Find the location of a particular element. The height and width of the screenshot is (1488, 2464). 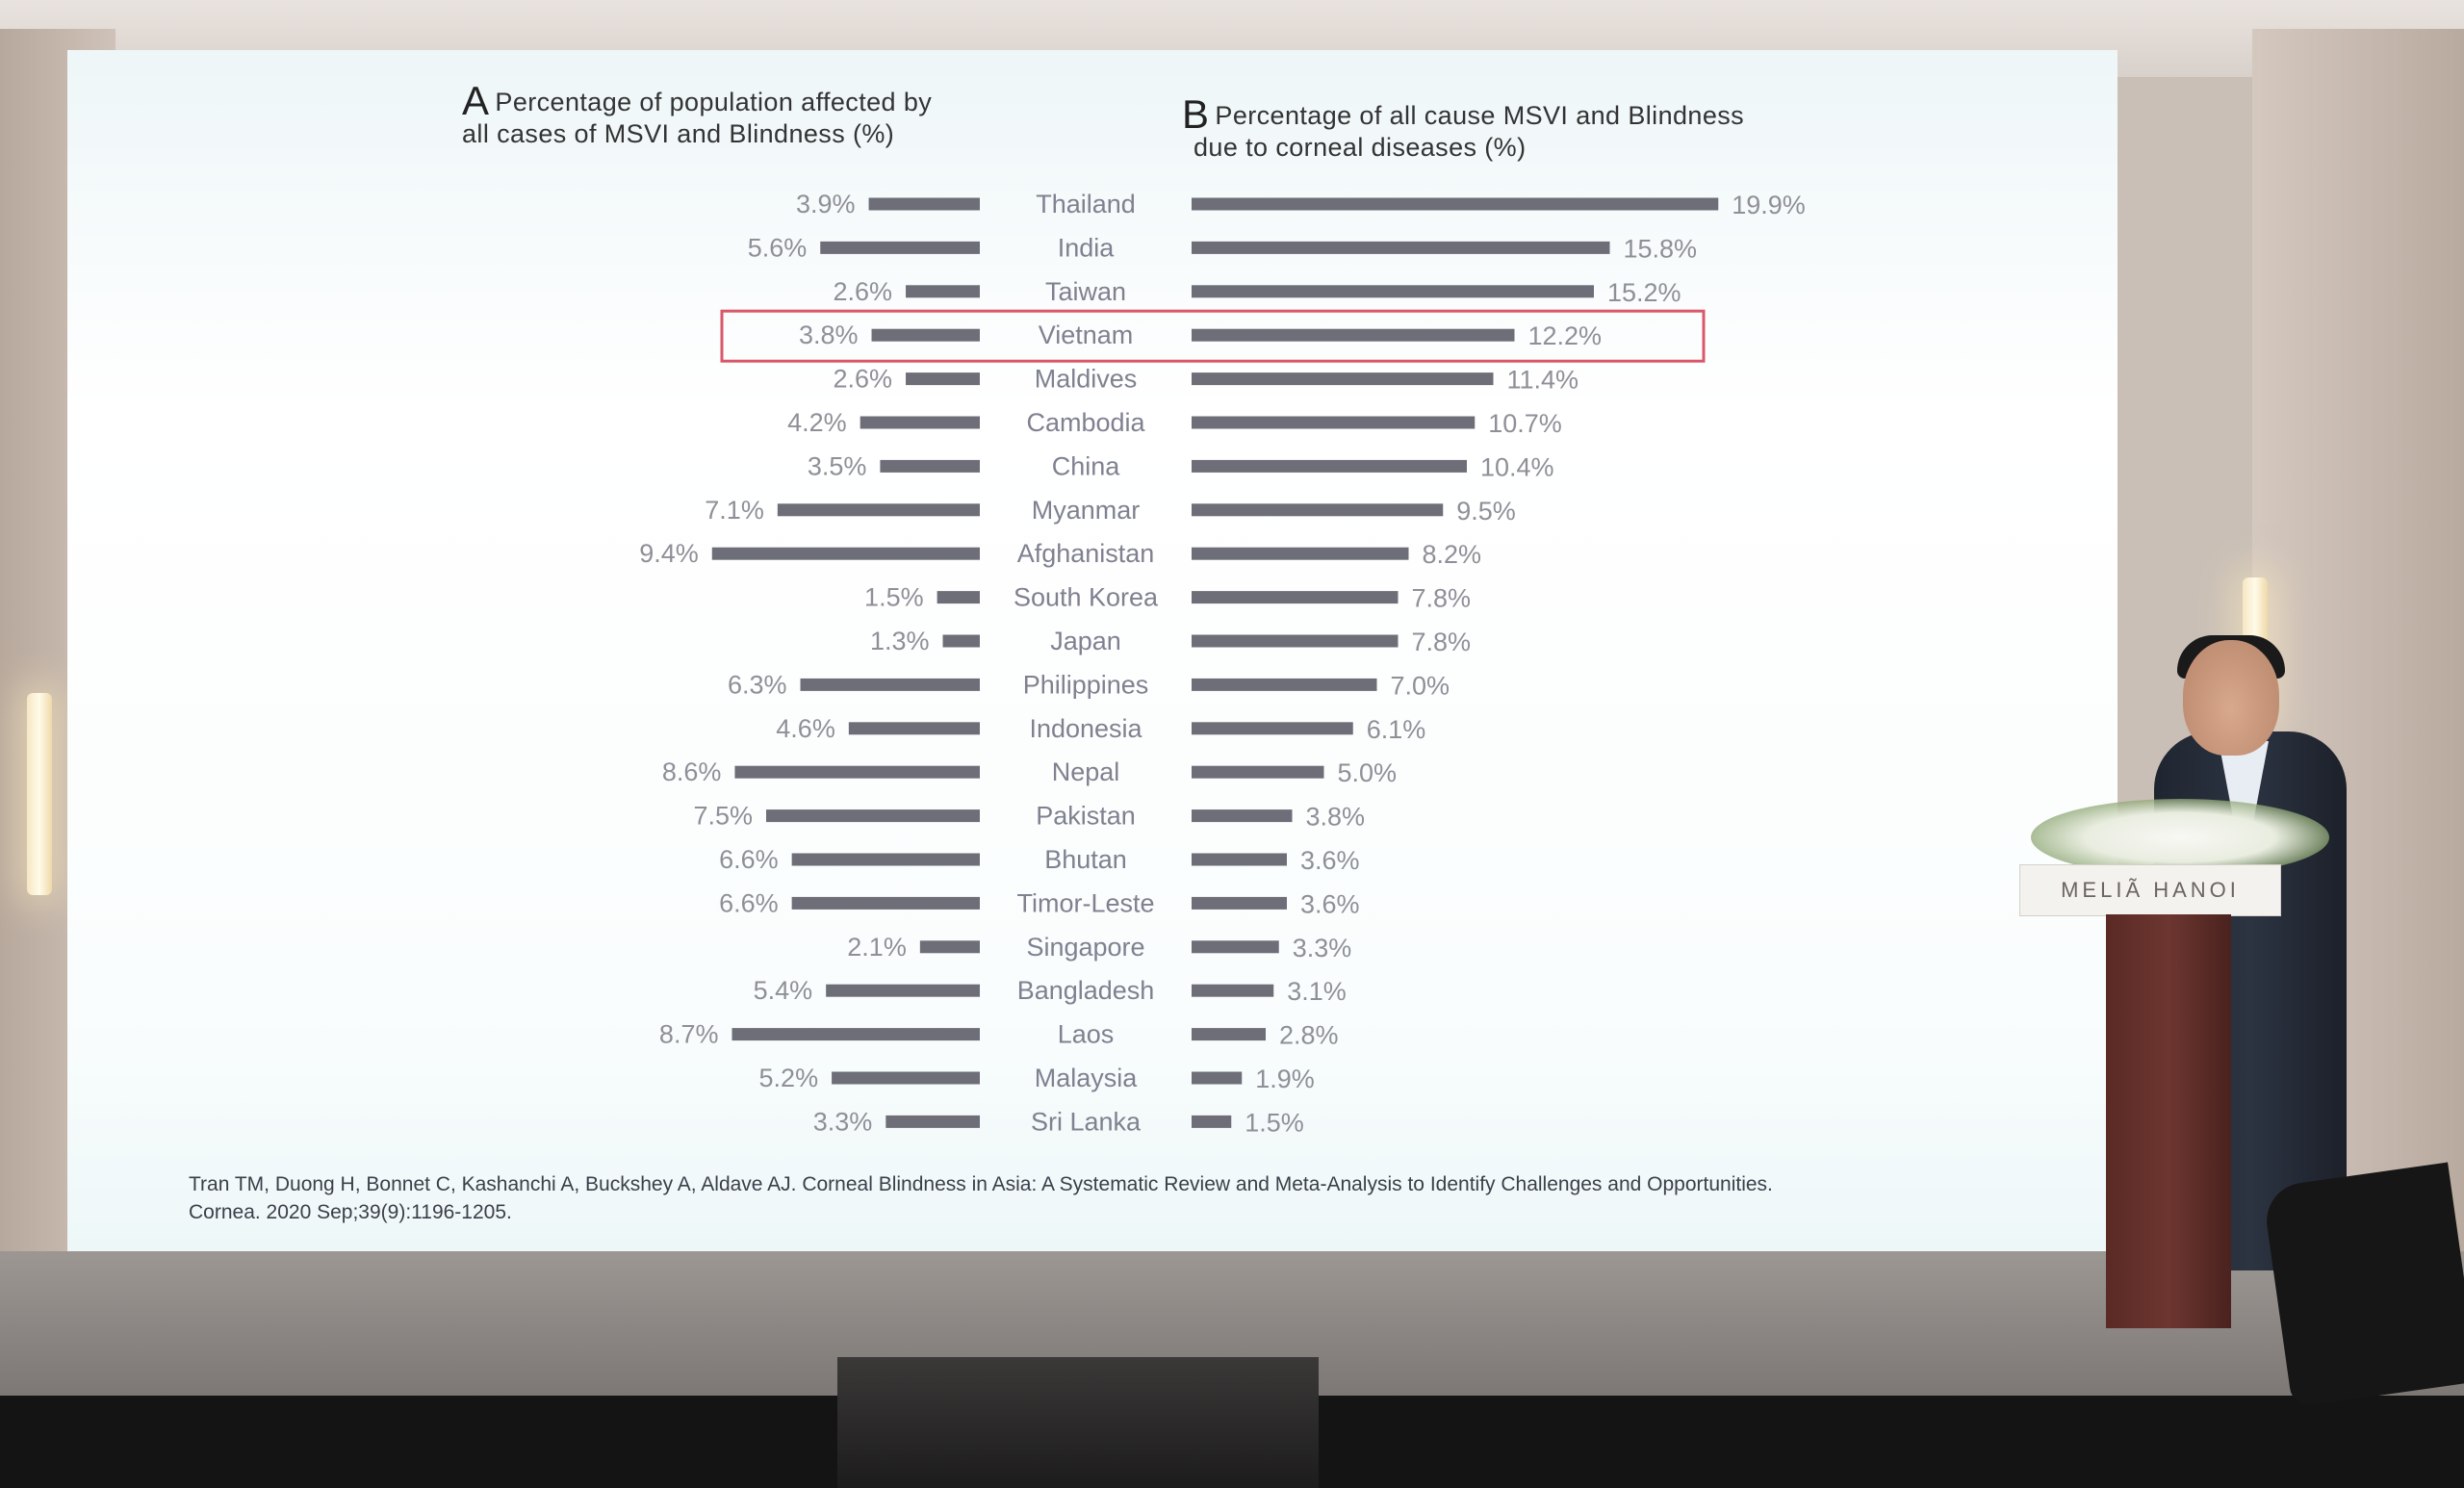

bar-b-timor-leste is located at coordinates (1239, 903).